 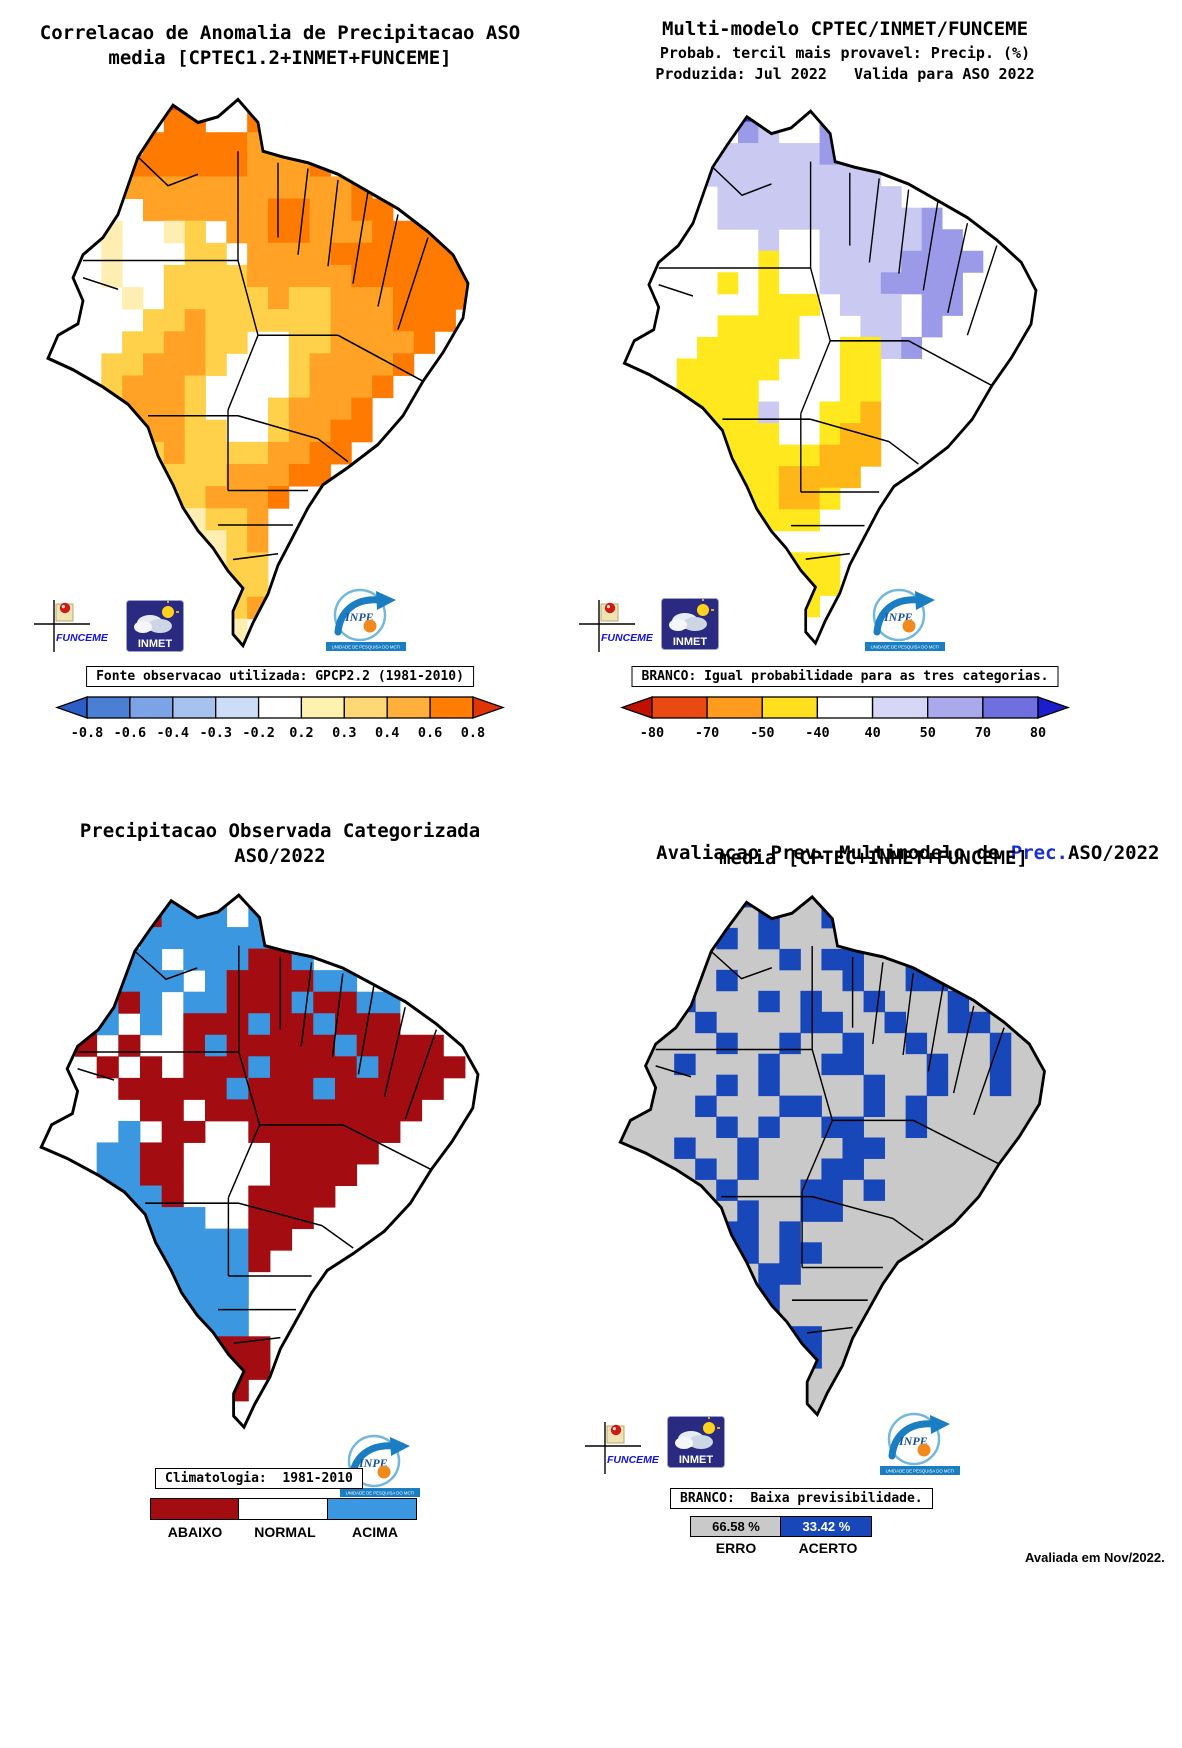 I want to click on svg-text: -40, so click(x=817, y=733).